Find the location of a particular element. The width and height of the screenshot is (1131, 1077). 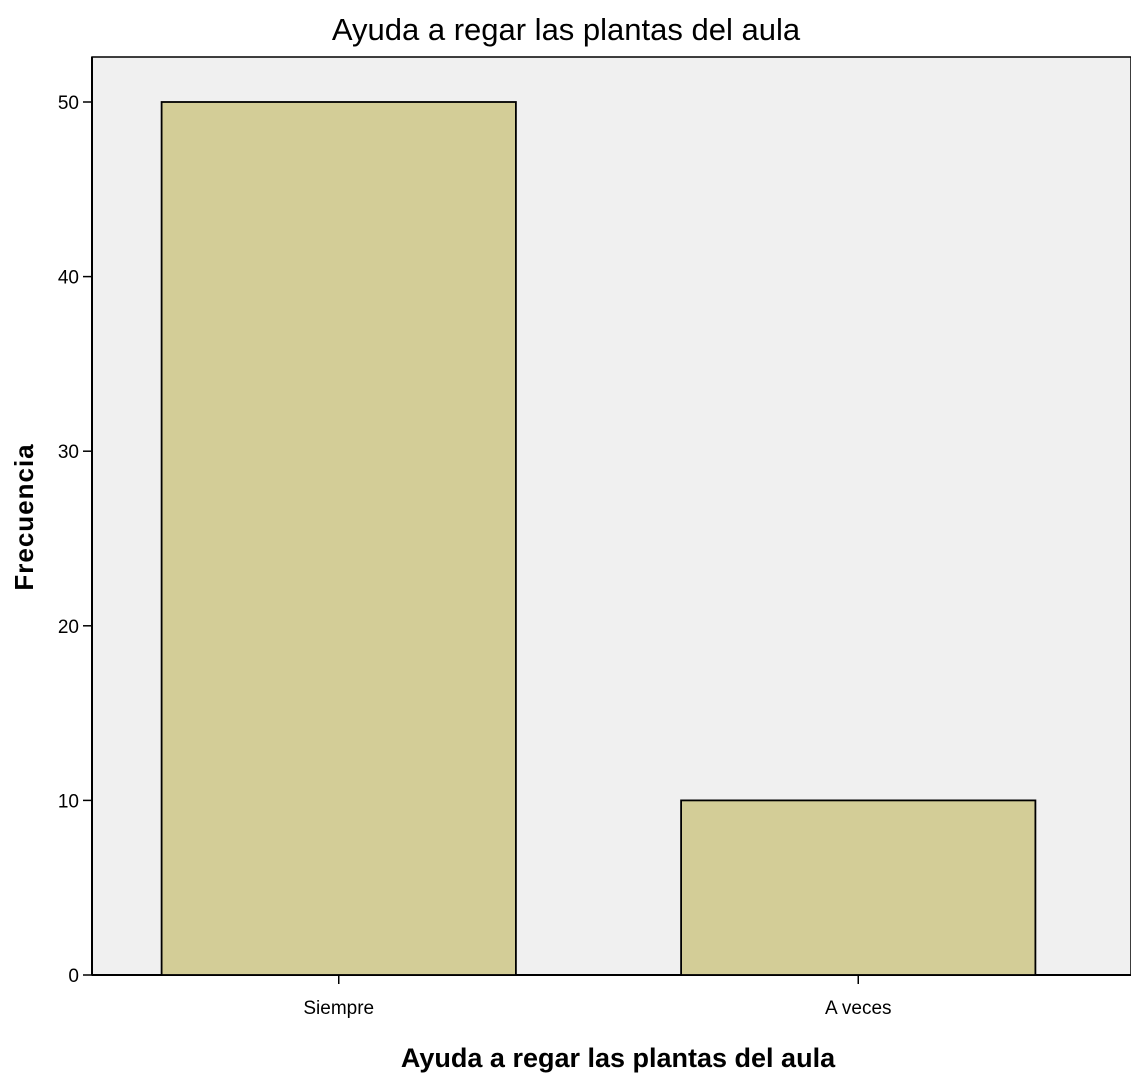

y-axis: 0 10 20 30 40 50 is located at coordinates (75, 522).